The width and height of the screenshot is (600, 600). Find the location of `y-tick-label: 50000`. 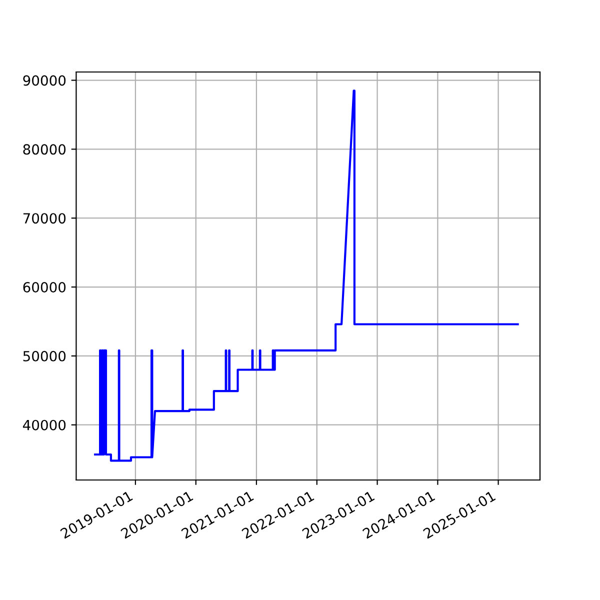

y-tick-label: 50000 is located at coordinates (44, 356).